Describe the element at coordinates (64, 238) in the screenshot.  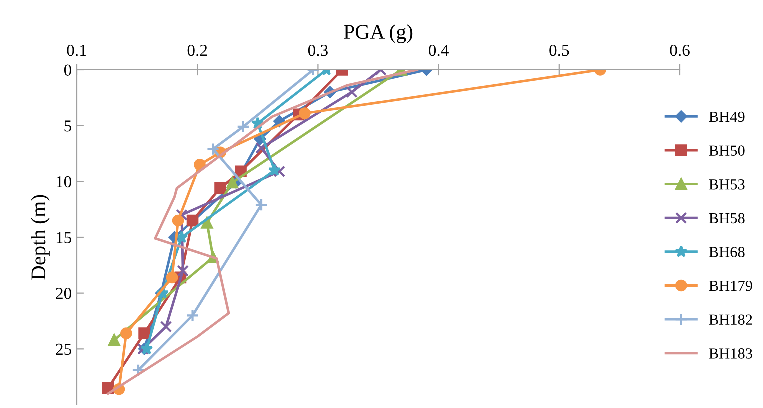
I see `y-tick-label: 15` at that location.